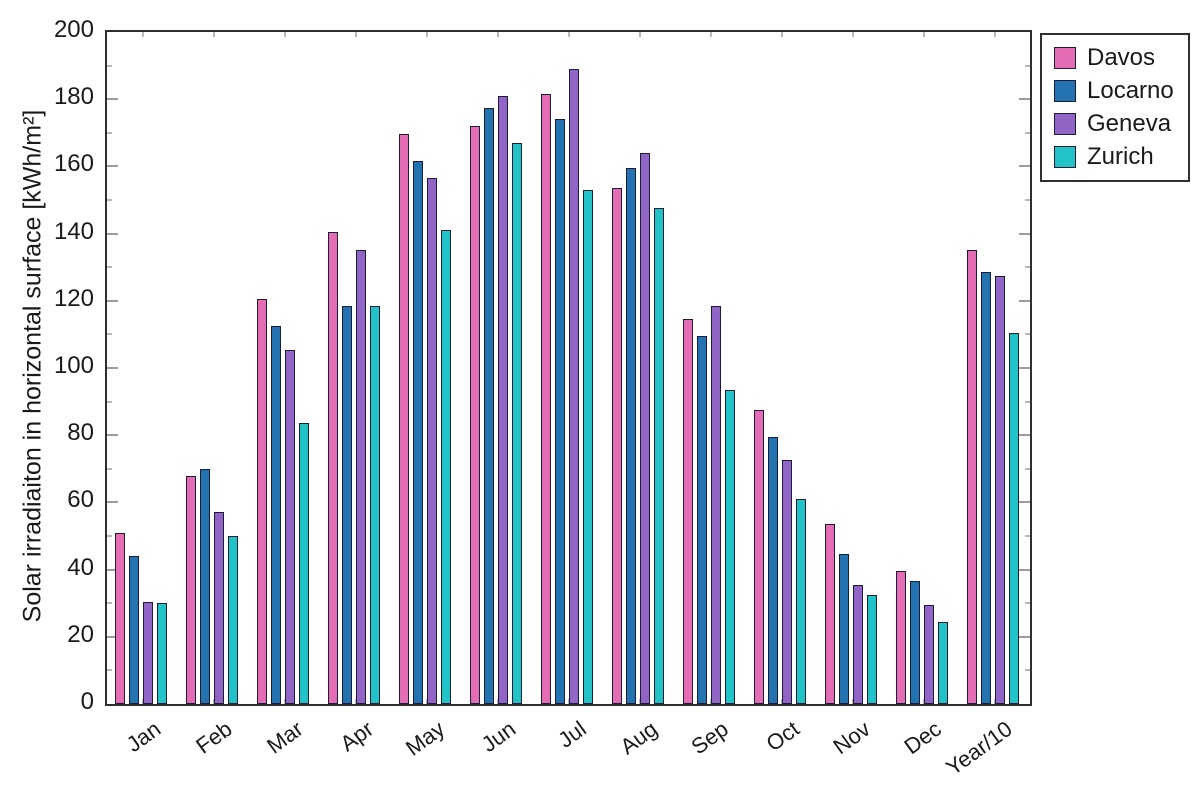 The height and width of the screenshot is (810, 1198). I want to click on bar-aug-zurich, so click(659, 456).